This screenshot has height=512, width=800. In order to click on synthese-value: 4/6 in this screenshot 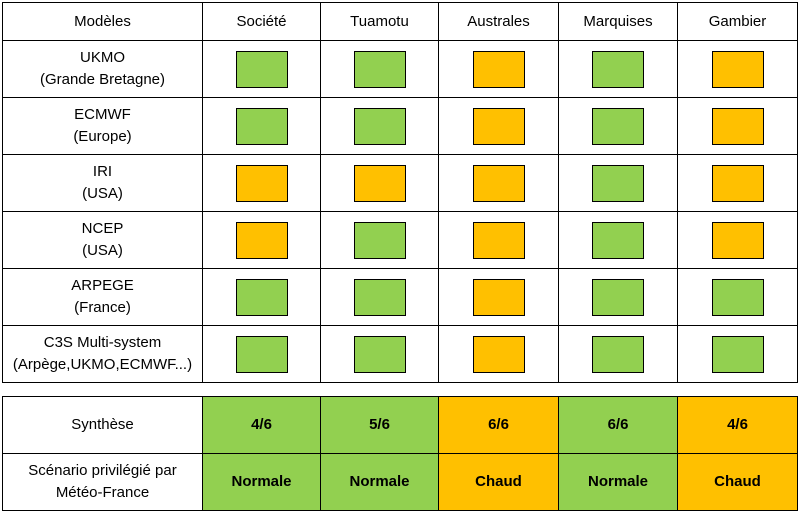, I will do `click(261, 425)`.